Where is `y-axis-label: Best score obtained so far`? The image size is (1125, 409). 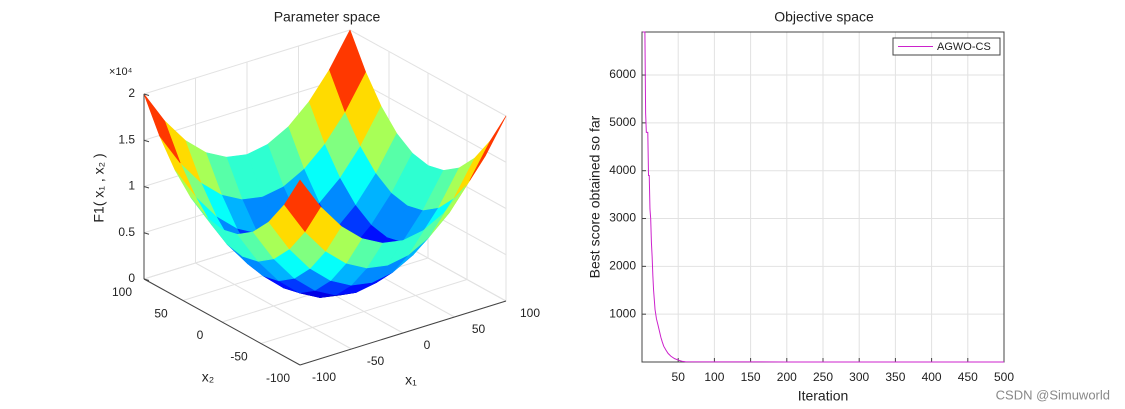
y-axis-label: Best score obtained so far is located at coordinates (595, 196).